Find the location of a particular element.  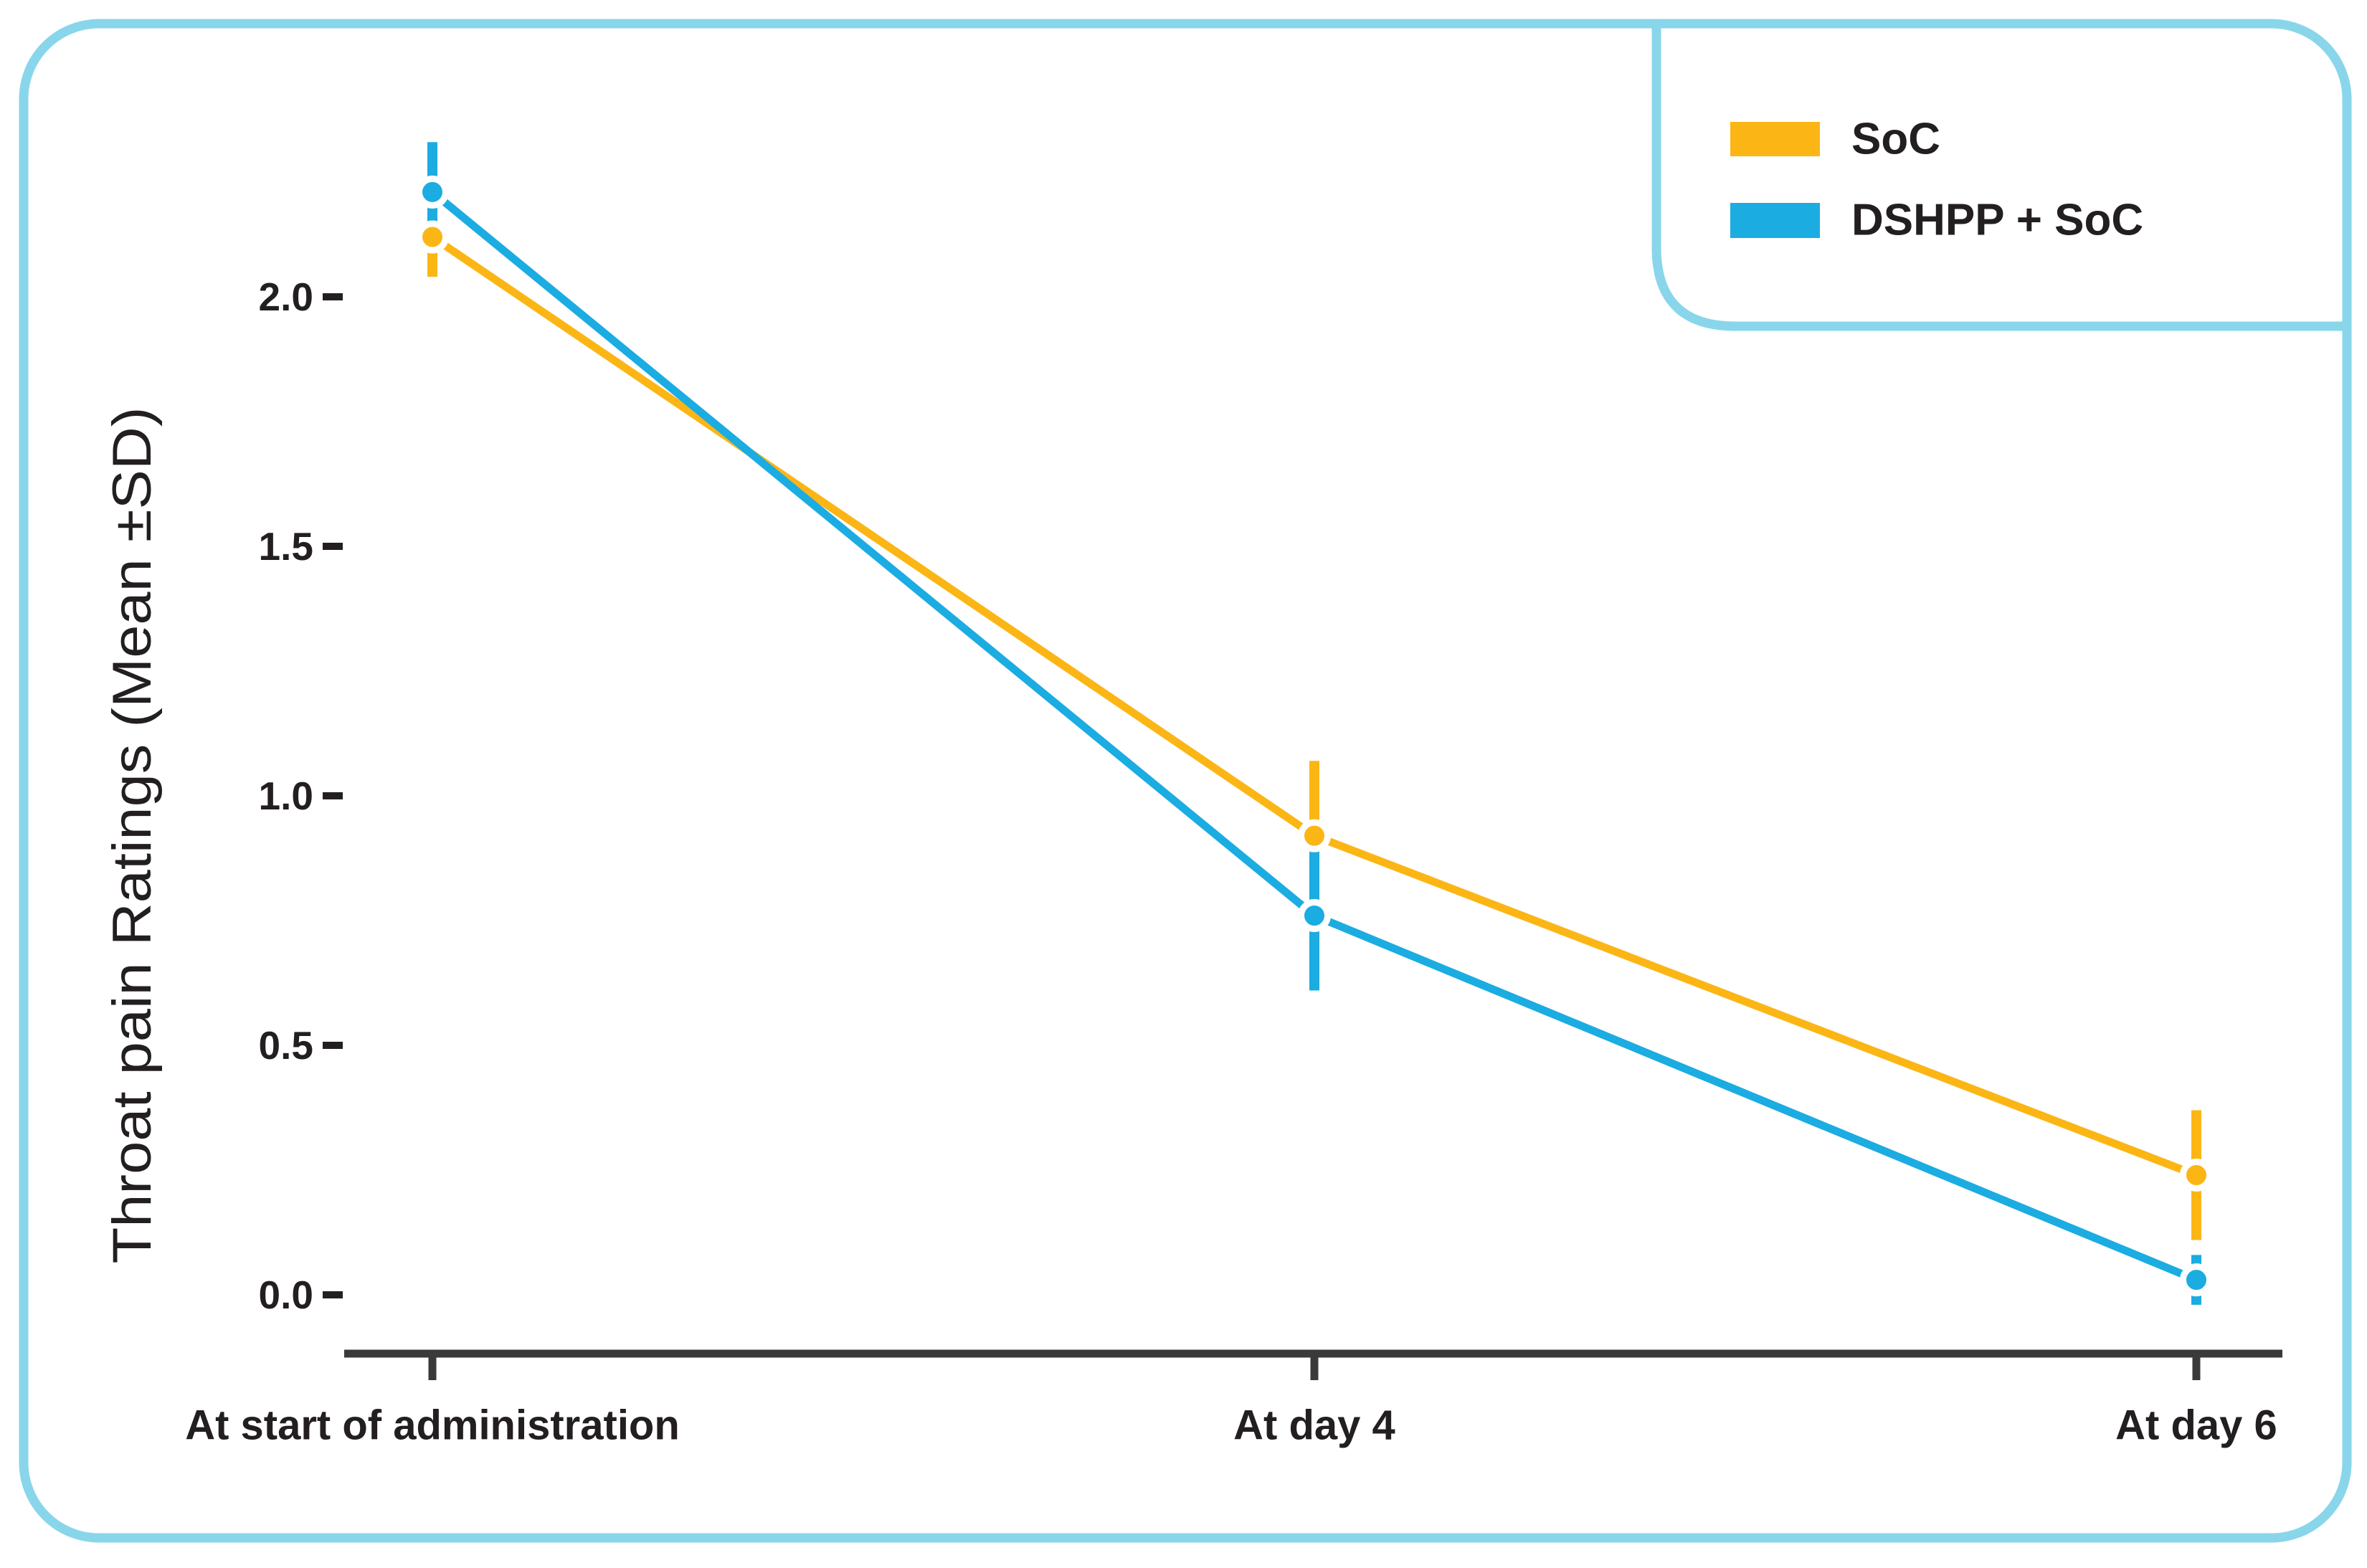

legend-border is located at coordinates (1997, 178).